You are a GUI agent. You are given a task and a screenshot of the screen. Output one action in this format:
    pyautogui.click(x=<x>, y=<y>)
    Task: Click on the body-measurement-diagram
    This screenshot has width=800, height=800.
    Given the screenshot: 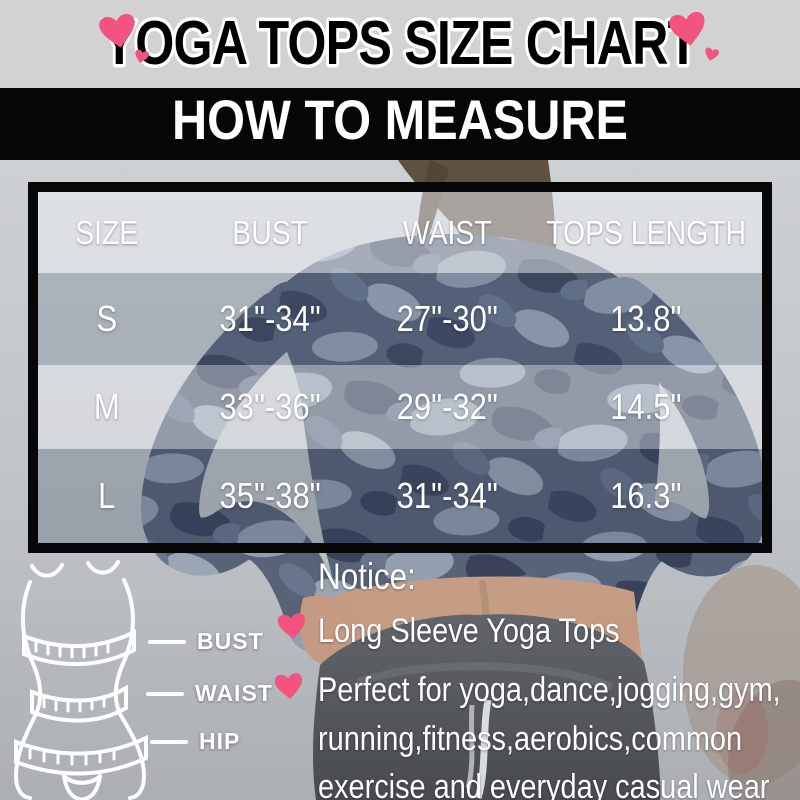 What is the action you would take?
    pyautogui.click(x=80, y=680)
    